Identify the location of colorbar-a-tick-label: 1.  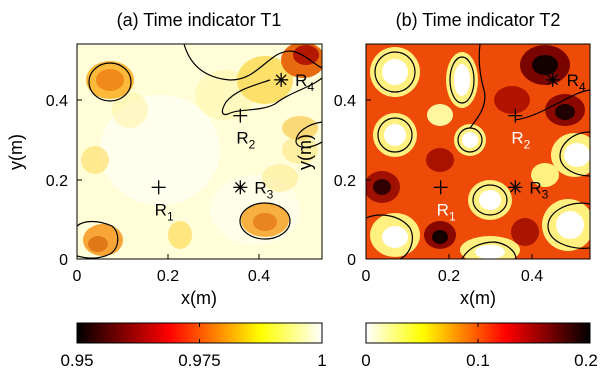
(321, 360).